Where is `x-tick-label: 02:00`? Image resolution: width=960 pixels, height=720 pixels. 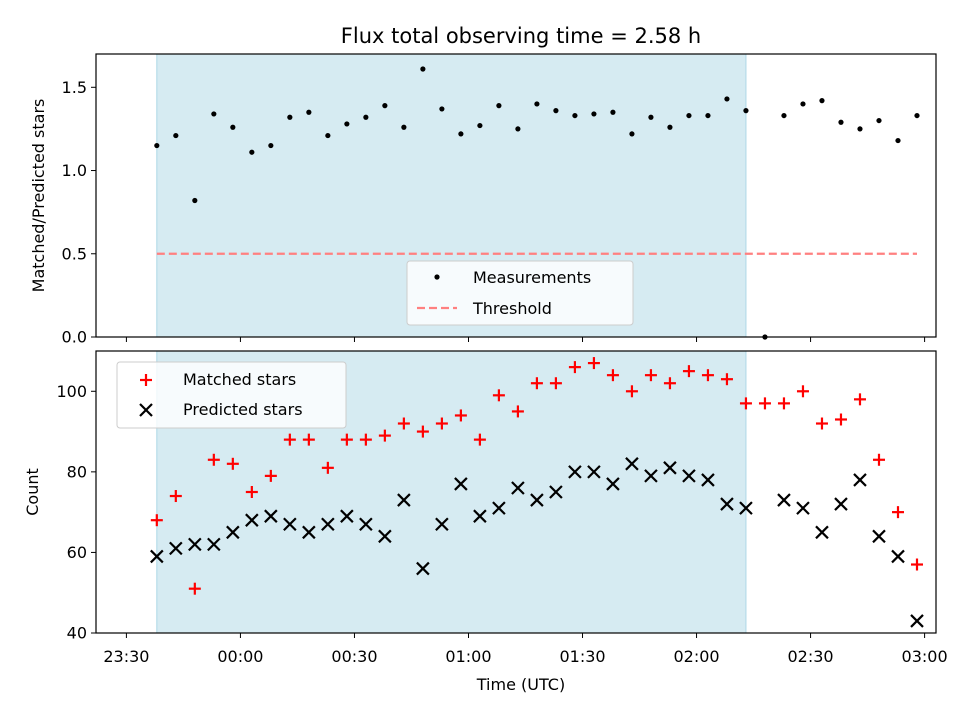 x-tick-label: 02:00 is located at coordinates (696, 656).